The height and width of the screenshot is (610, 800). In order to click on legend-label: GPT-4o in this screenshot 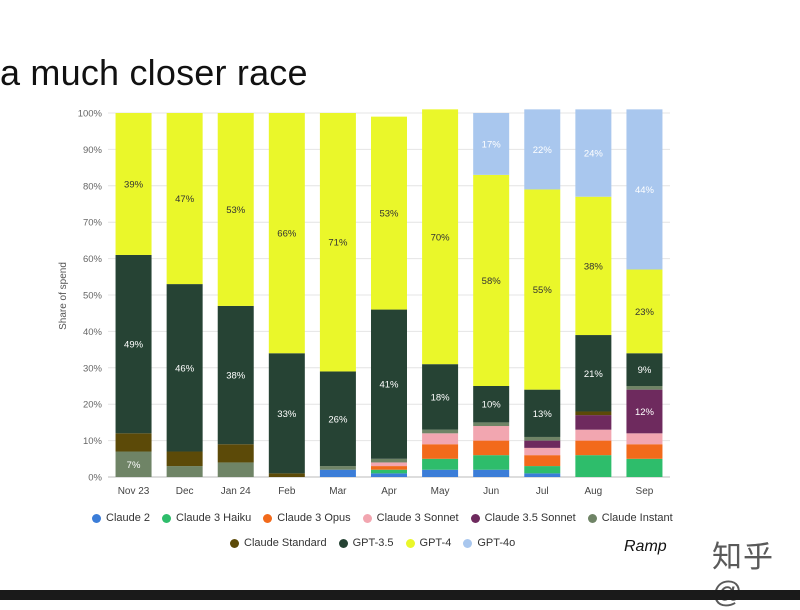, I will do `click(496, 543)`.